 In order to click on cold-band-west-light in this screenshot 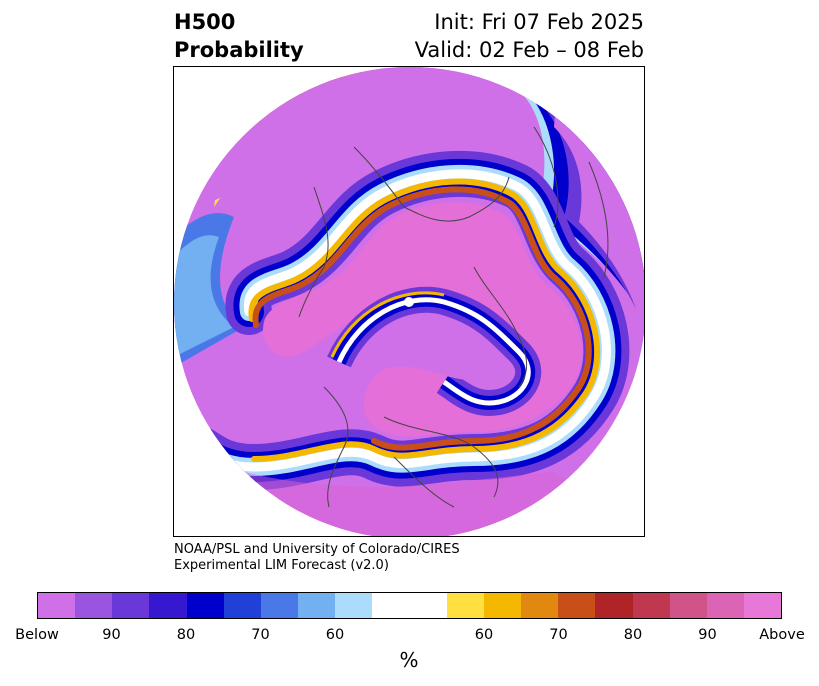, I will do `click(204, 296)`.